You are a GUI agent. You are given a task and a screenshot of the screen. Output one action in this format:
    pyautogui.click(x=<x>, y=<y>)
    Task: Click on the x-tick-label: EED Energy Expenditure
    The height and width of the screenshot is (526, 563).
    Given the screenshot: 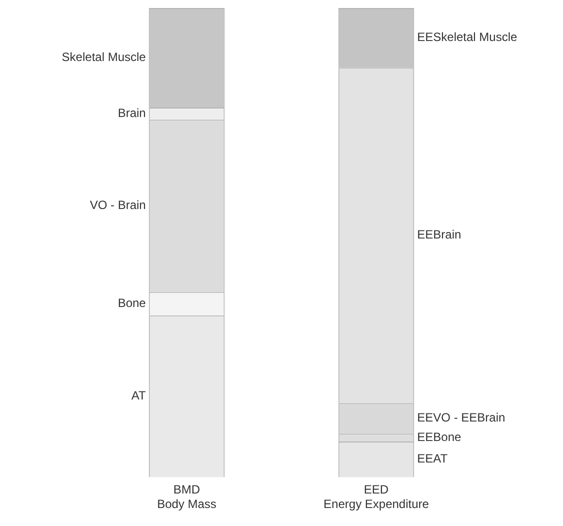 What is the action you would take?
    pyautogui.click(x=377, y=497)
    